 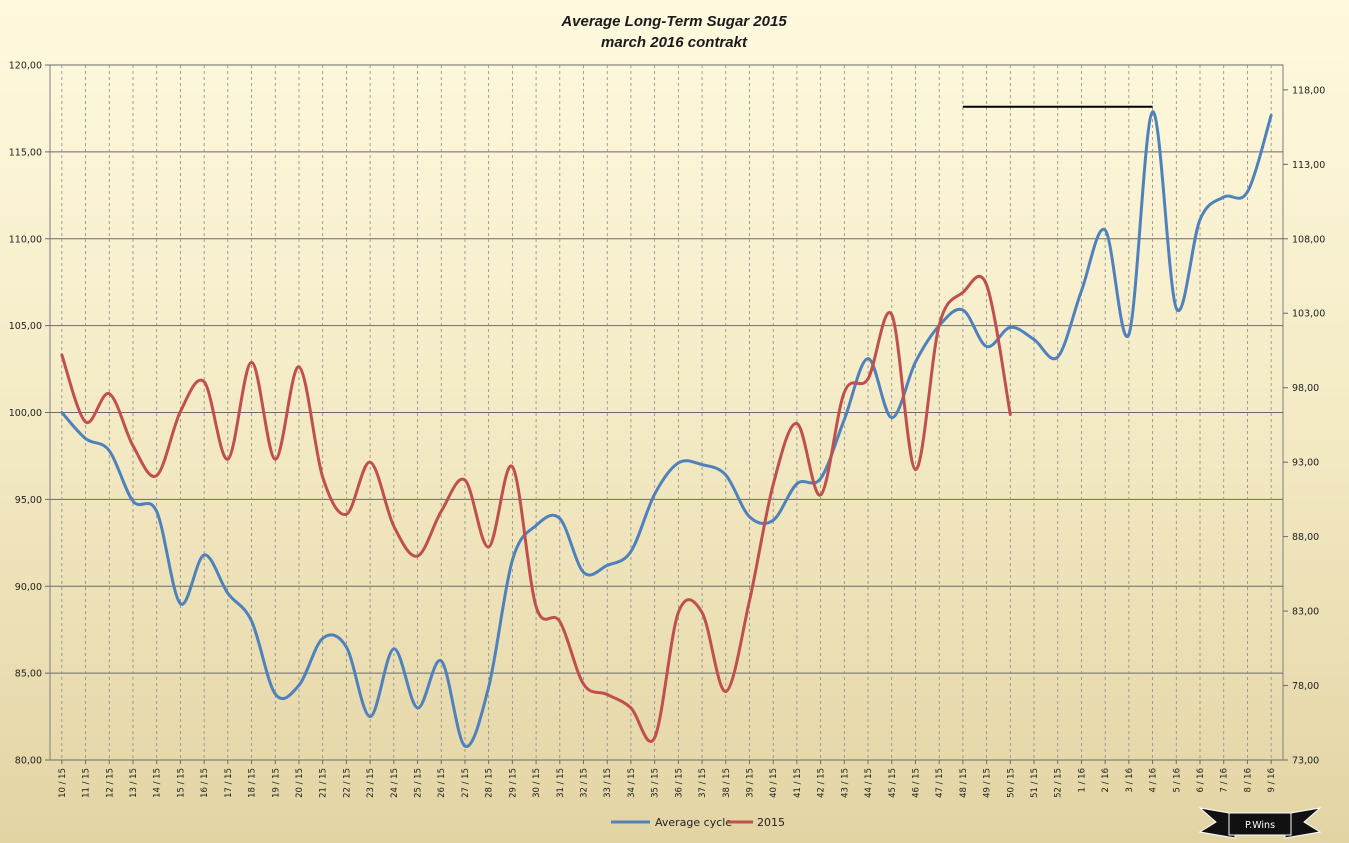 I want to click on x-tick-label: 17 / 15, so click(x=229, y=783).